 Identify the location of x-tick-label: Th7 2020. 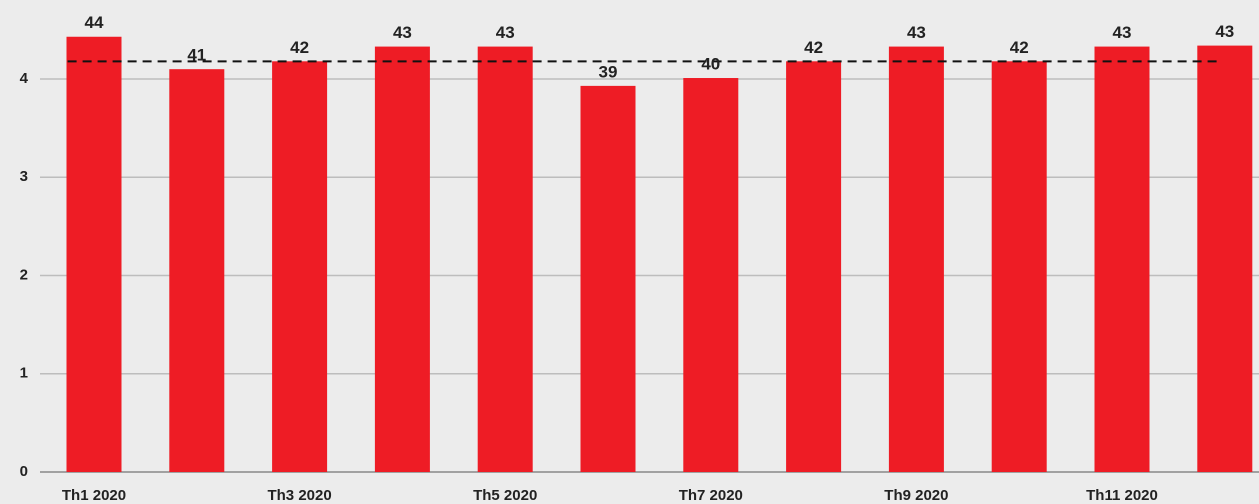
(711, 495).